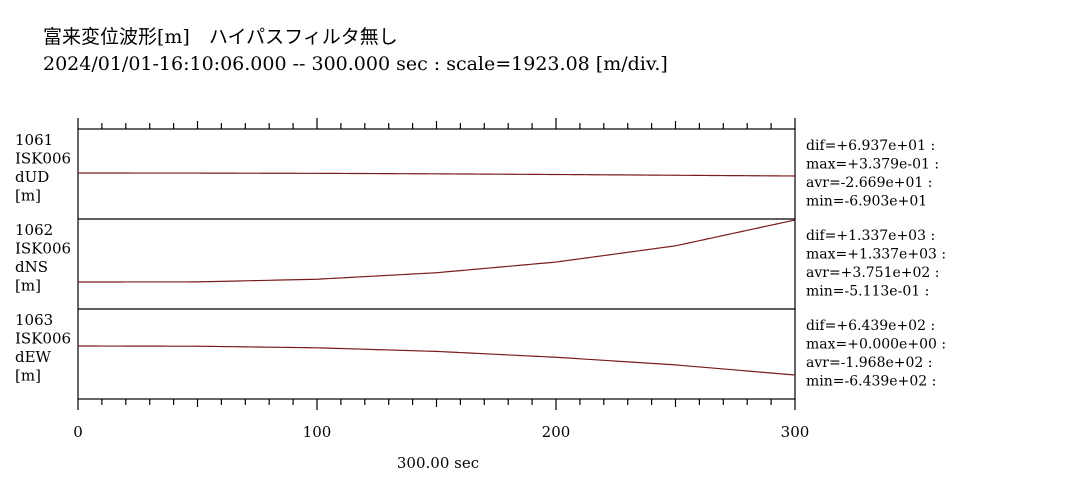 The image size is (1089, 488). What do you see at coordinates (437, 251) in the screenshot?
I see `trace-dNS` at bounding box center [437, 251].